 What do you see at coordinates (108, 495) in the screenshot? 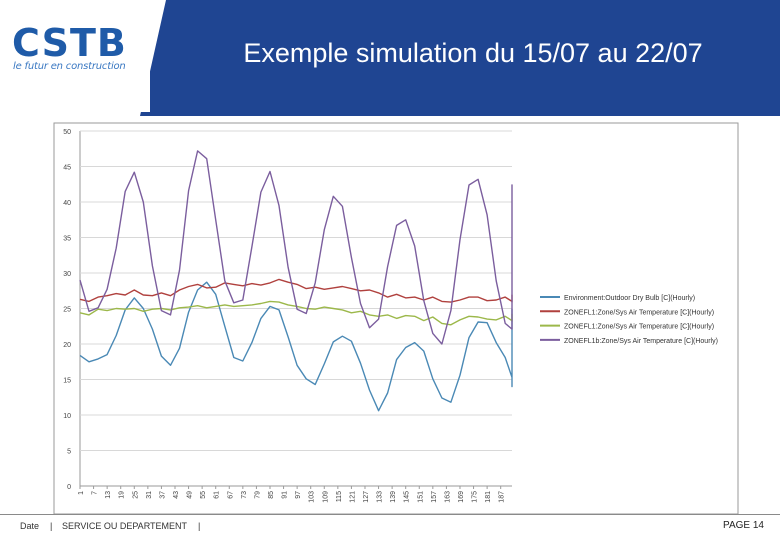
I see `x-tick-label: 13` at bounding box center [108, 495].